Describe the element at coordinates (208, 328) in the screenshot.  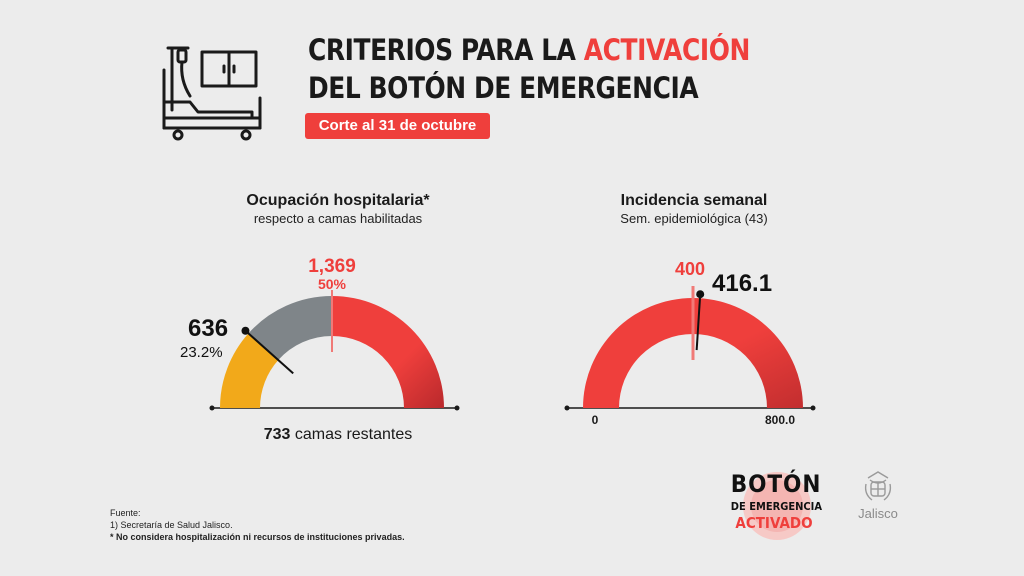
I see `occupancy-used-label: 636` at that location.